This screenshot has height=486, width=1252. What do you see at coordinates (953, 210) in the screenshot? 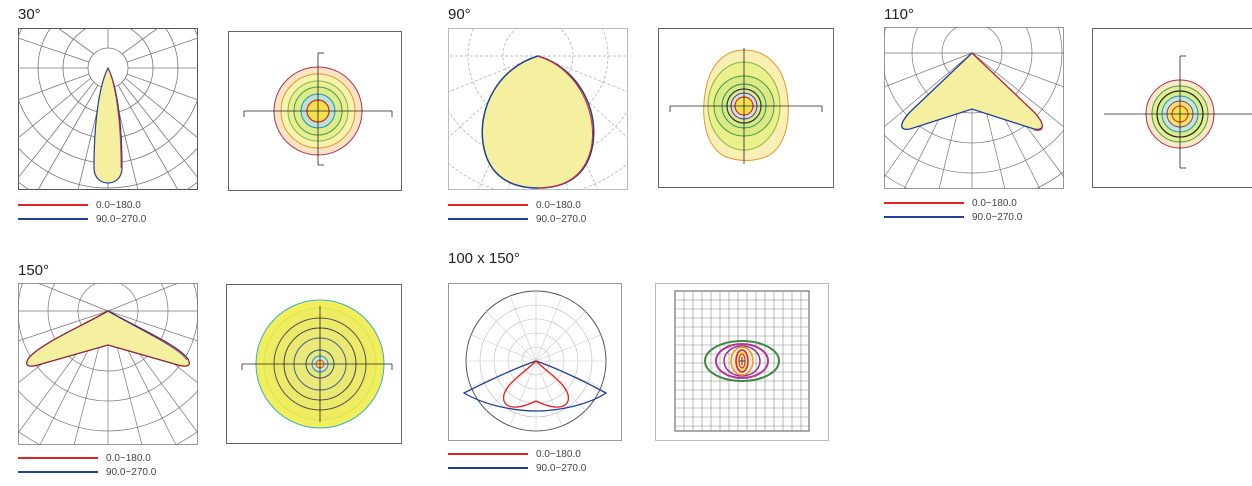
I see `legend-110: 0.0~180.0 90.0~270.0` at bounding box center [953, 210].